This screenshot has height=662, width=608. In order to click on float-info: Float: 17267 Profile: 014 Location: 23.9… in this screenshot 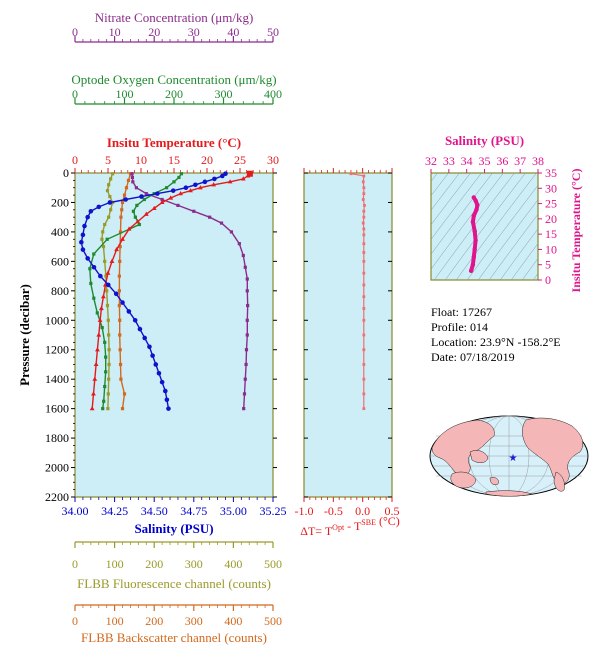, I will do `click(496, 335)`.